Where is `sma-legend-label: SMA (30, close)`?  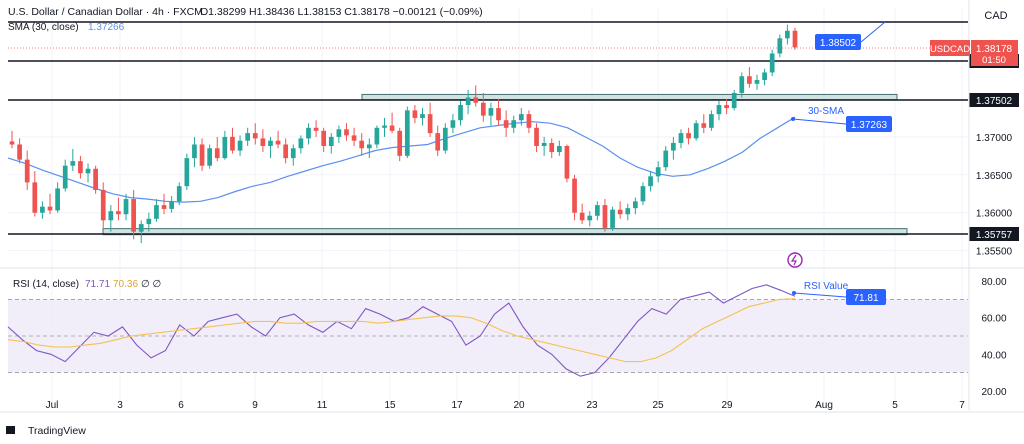
sma-legend-label: SMA (30, close) is located at coordinates (43, 27).